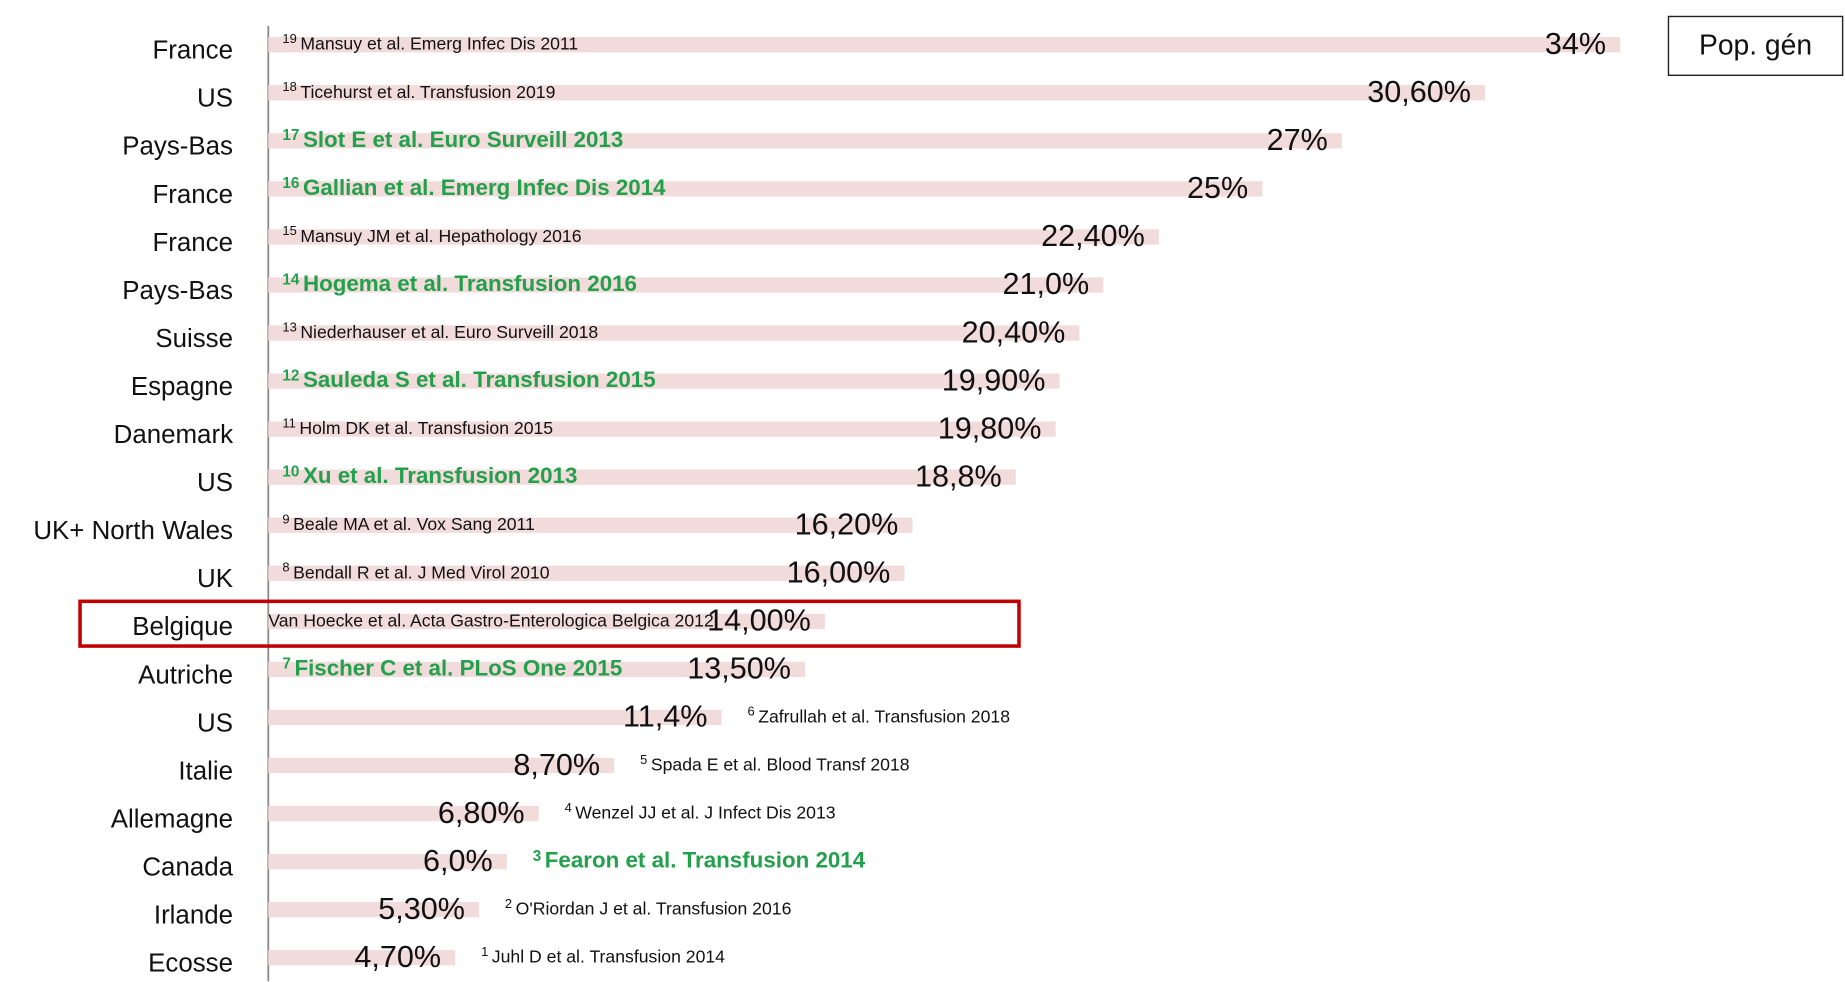 The height and width of the screenshot is (982, 1845). Describe the element at coordinates (187, 868) in the screenshot. I see `category-label: Canada` at that location.